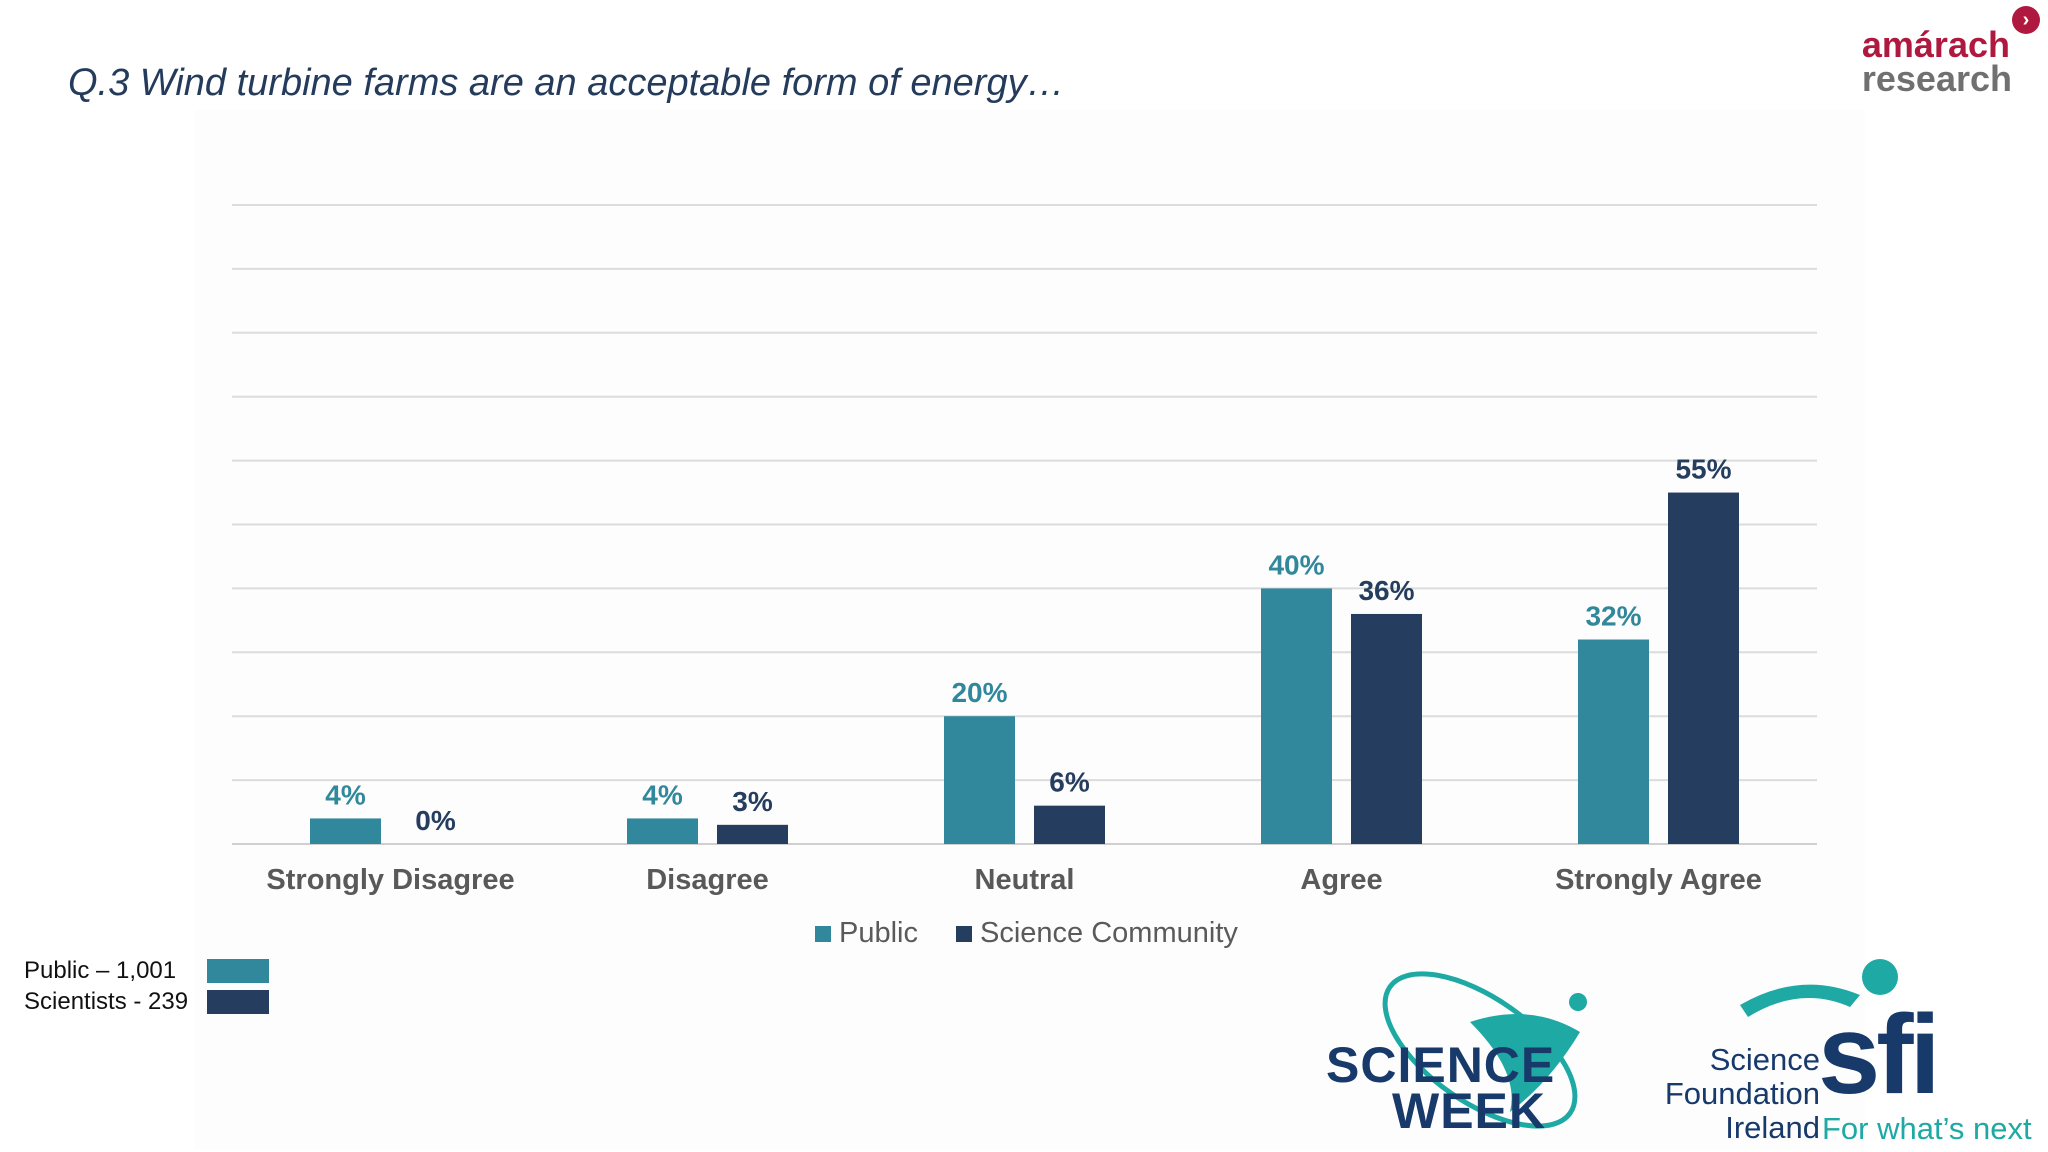  I want to click on amarach-logo-bottom: research, so click(1936, 78).